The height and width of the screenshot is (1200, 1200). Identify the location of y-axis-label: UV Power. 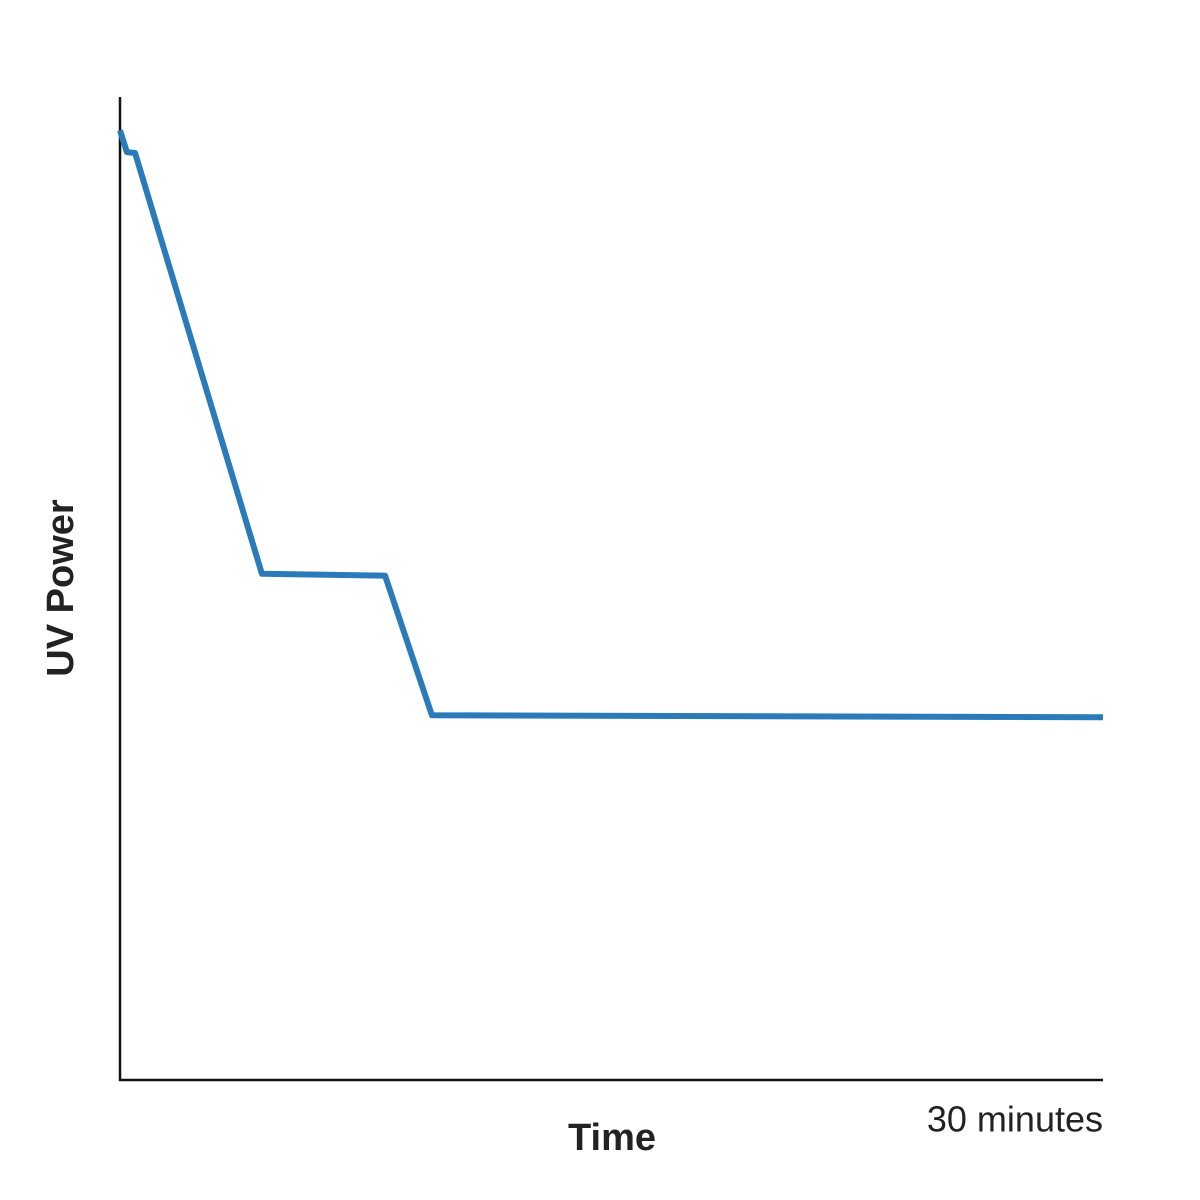
(61, 588).